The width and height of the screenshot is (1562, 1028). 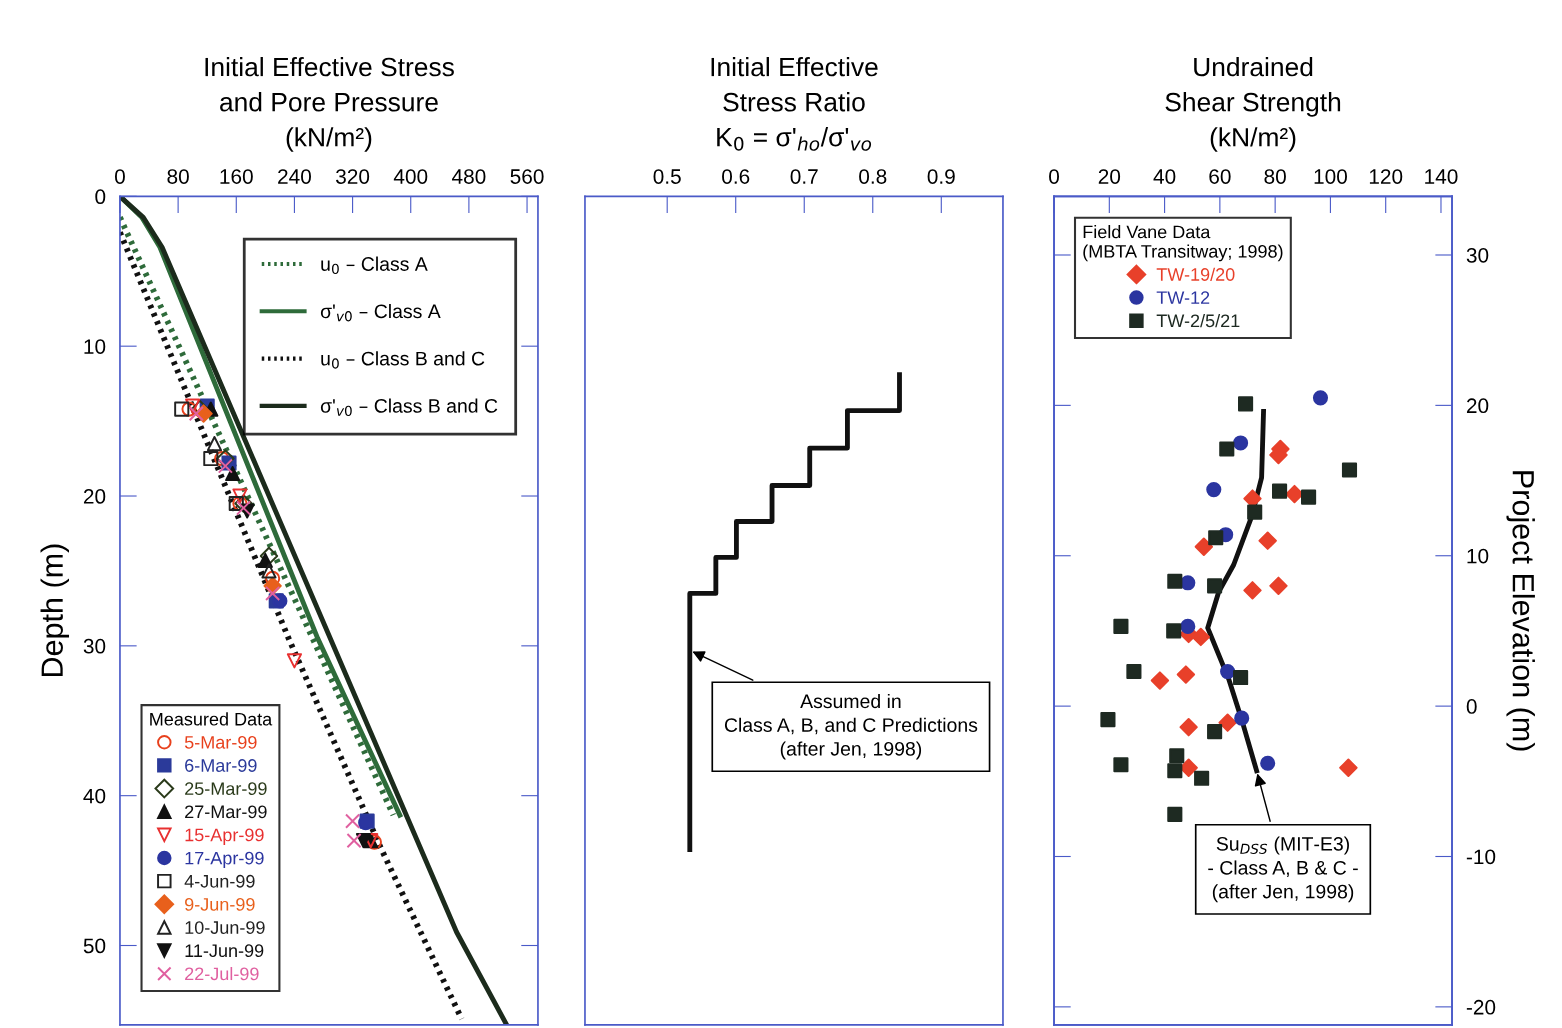 What do you see at coordinates (221, 765) in the screenshot?
I see `legend-label: 6-Mar-99` at bounding box center [221, 765].